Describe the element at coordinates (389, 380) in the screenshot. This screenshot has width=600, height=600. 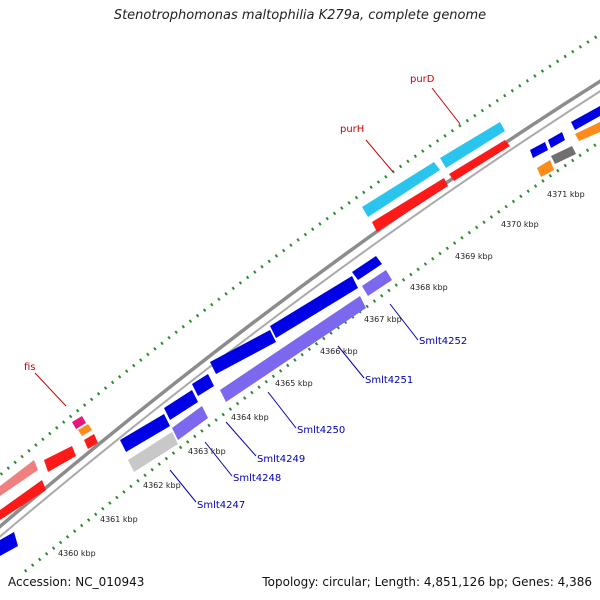
I see `gene-label-smlt4251: Smlt4251` at that location.